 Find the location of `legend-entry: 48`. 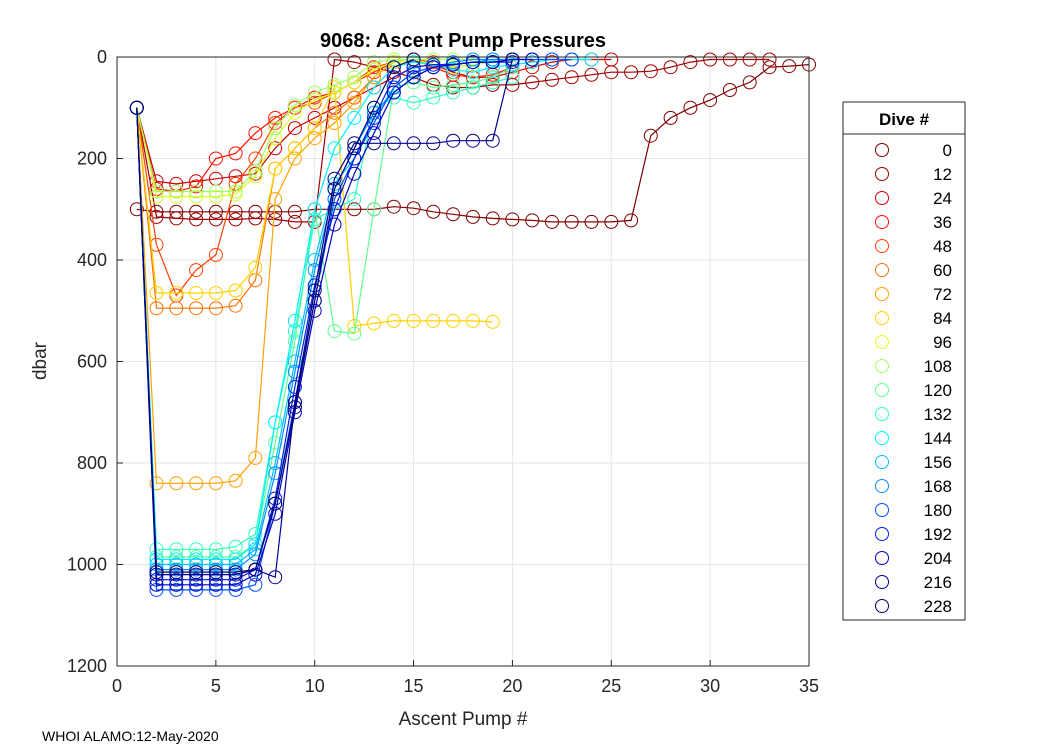

legend-entry: 48 is located at coordinates (913, 246).